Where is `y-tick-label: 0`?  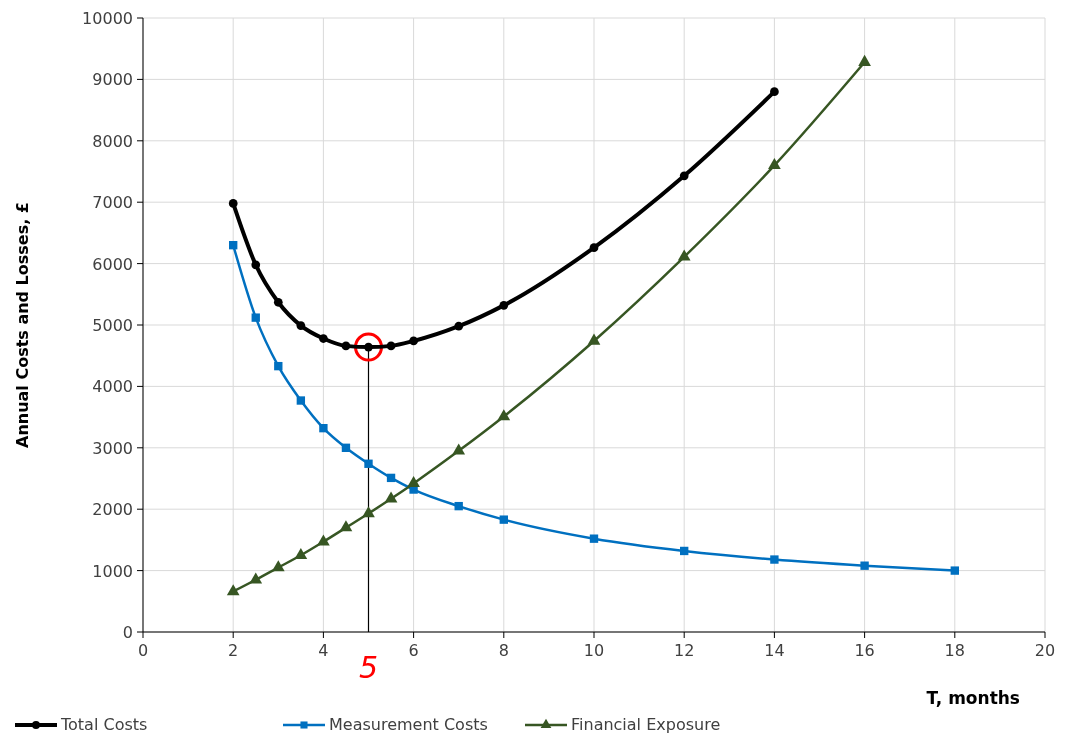
y-tick-label: 0 is located at coordinates (127, 632).